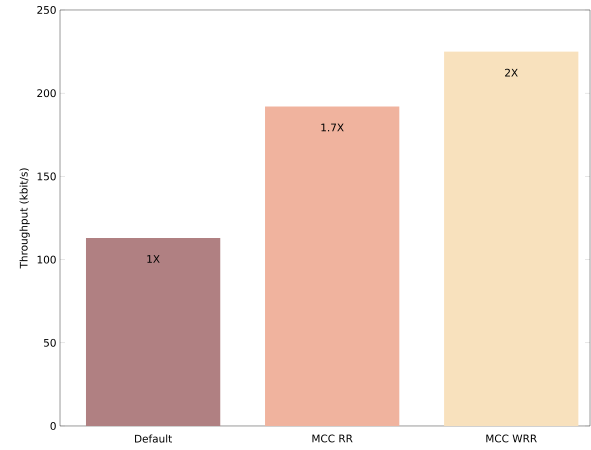  What do you see at coordinates (511, 72) in the screenshot?
I see `annotation: 2X` at bounding box center [511, 72].